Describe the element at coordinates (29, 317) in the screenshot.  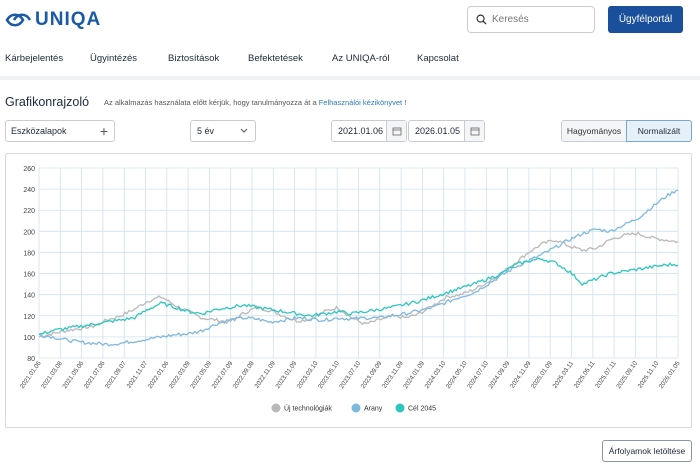
I see `y-tick-label: 120` at that location.